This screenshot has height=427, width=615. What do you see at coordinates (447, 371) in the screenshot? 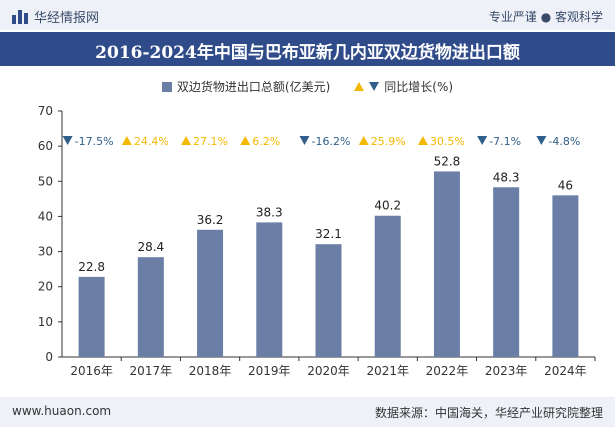
I see `x-tick-label: 2022年` at bounding box center [447, 371].